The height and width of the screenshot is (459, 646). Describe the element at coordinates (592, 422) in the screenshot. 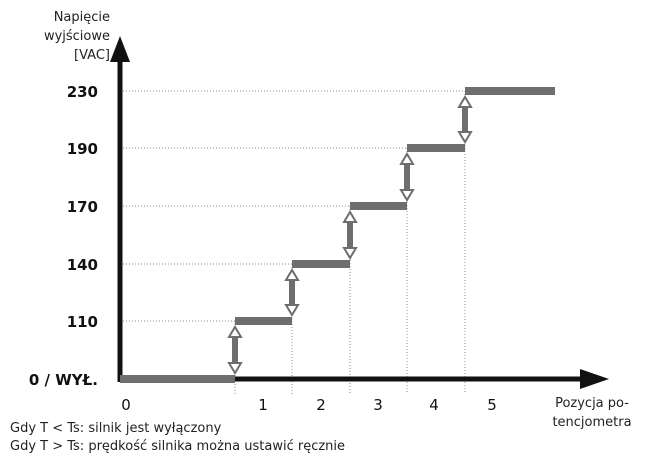

I see `x-axis-label-line-2: tencjometra` at that location.